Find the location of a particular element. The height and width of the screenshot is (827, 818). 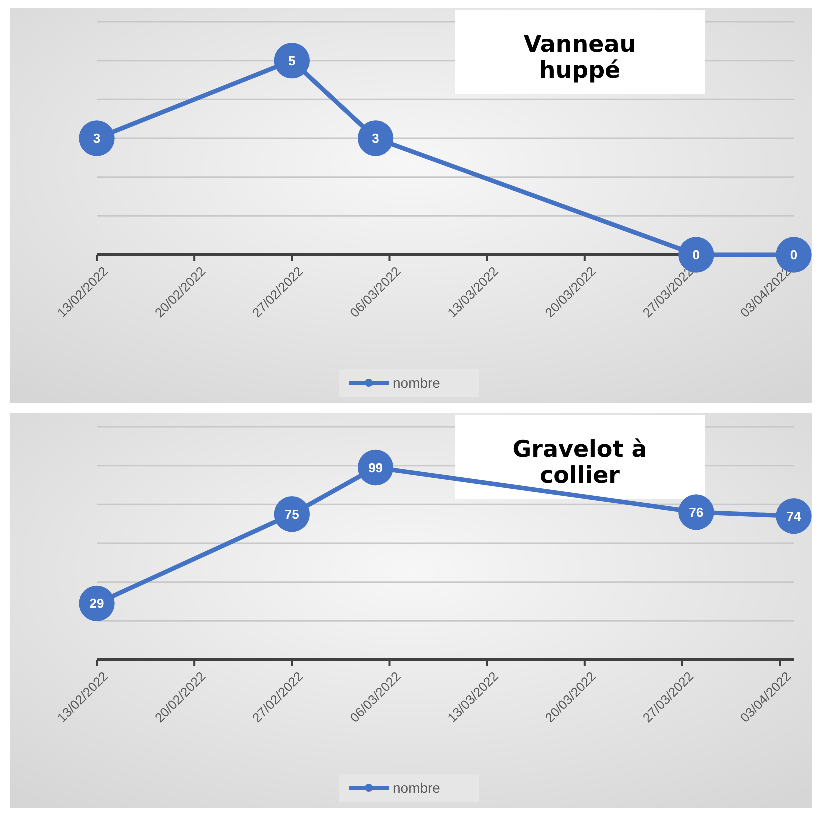

data-label: 29 is located at coordinates (97, 604).